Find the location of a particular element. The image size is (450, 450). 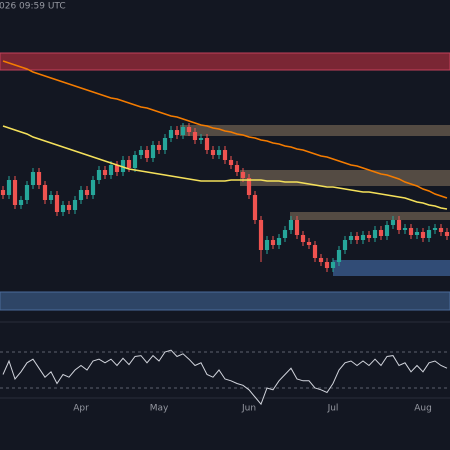

resistance-zone is located at coordinates (225, 61).